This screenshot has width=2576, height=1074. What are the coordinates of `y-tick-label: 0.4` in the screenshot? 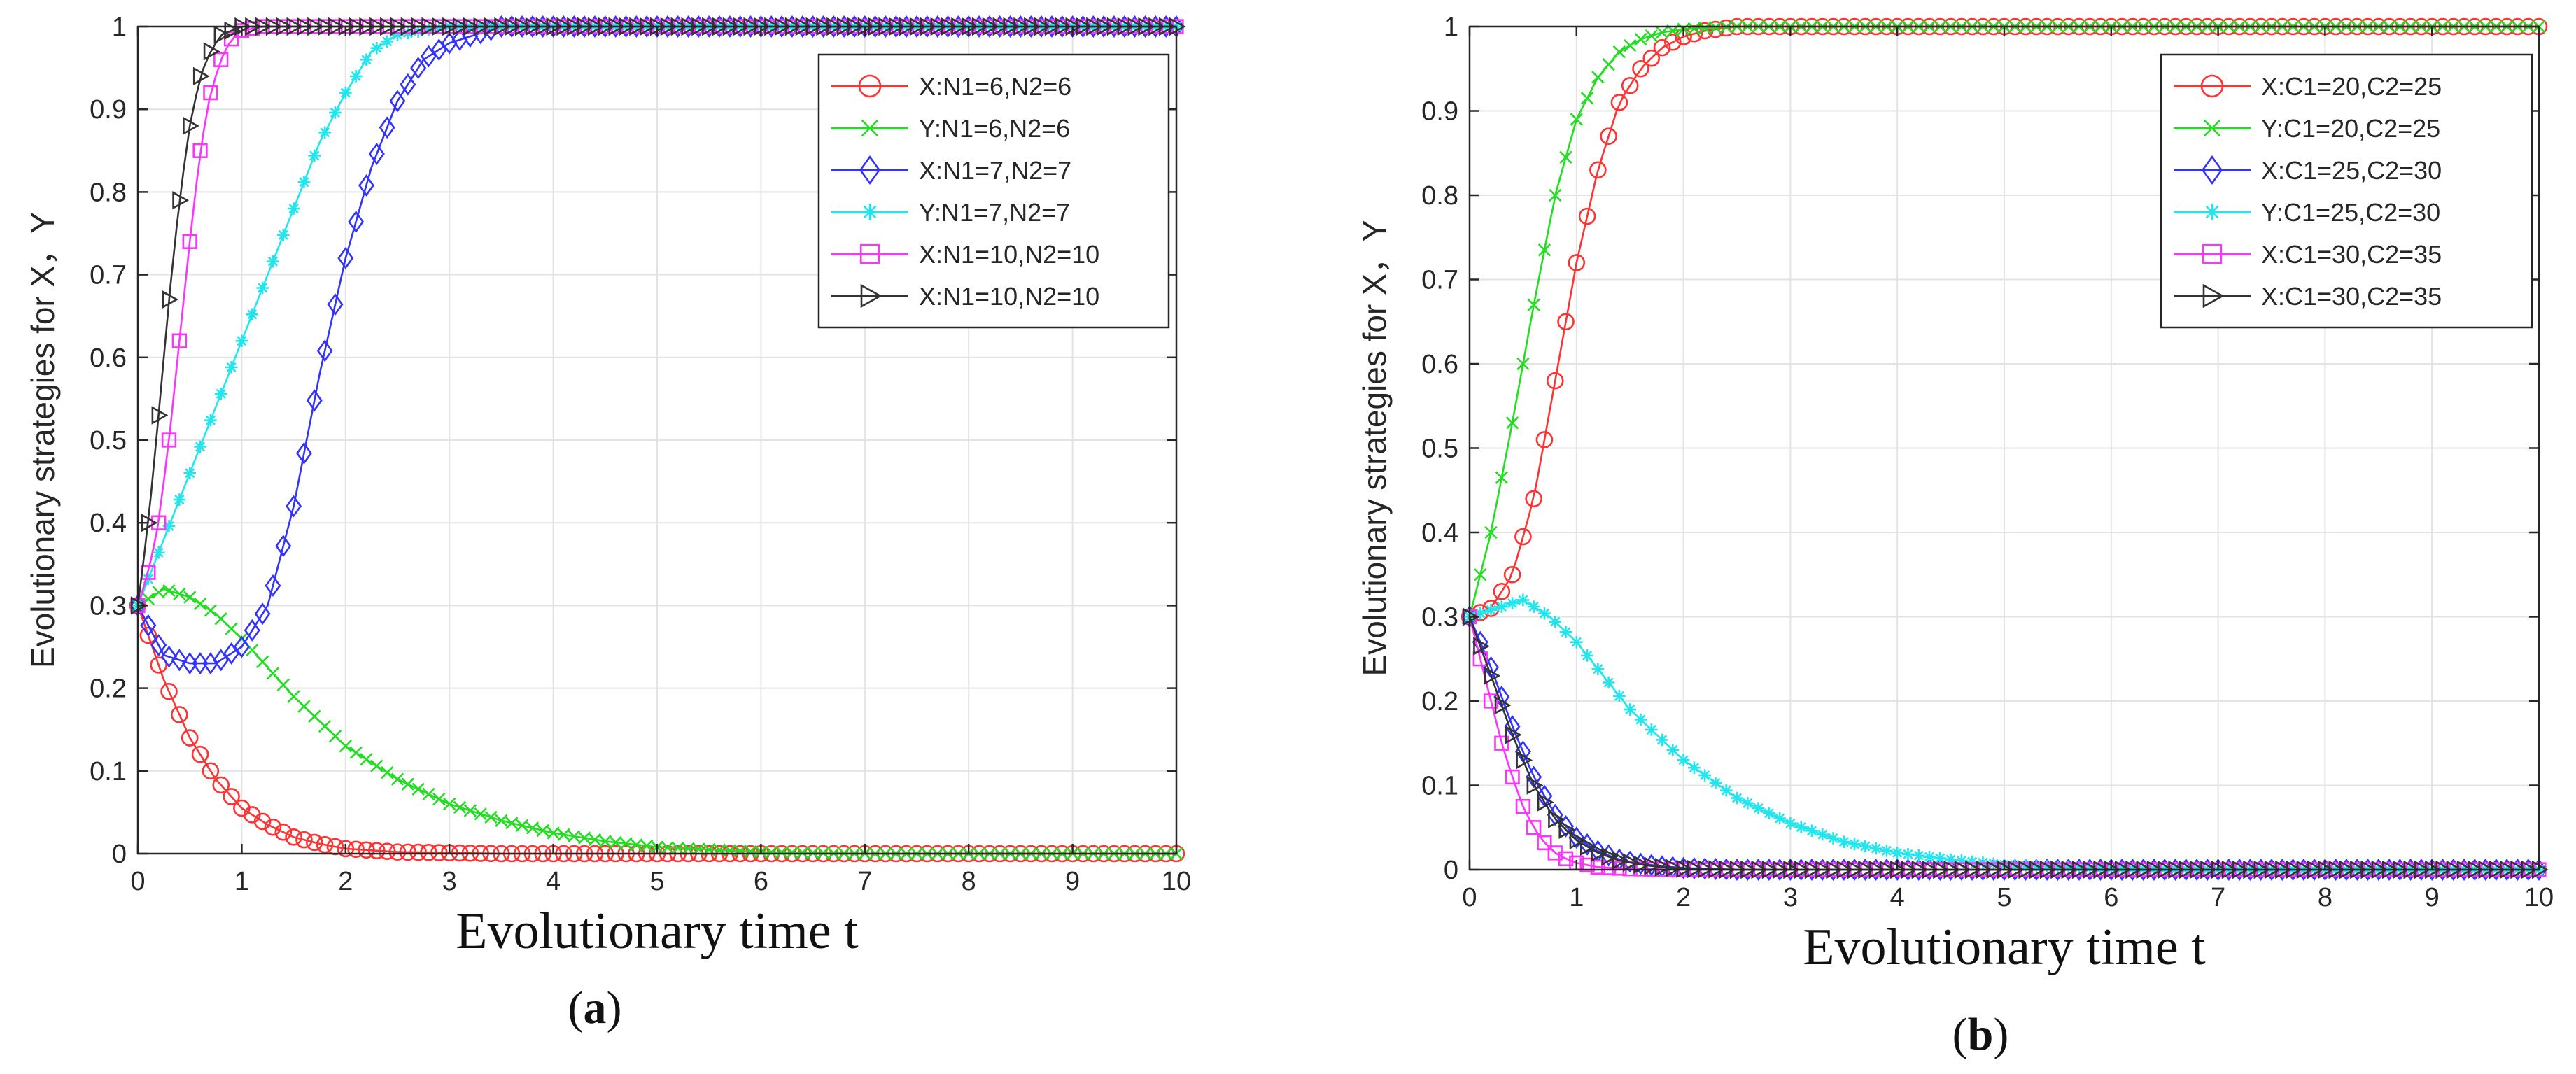 It's located at (108, 523).